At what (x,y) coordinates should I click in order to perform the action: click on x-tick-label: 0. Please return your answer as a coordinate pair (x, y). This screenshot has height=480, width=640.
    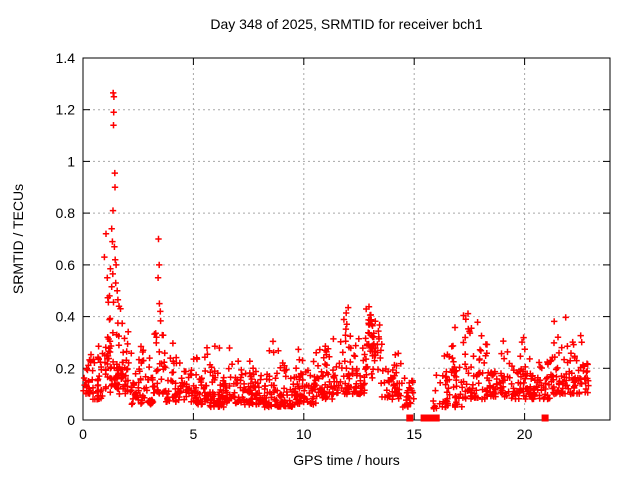
    Looking at the image, I should click on (83, 434).